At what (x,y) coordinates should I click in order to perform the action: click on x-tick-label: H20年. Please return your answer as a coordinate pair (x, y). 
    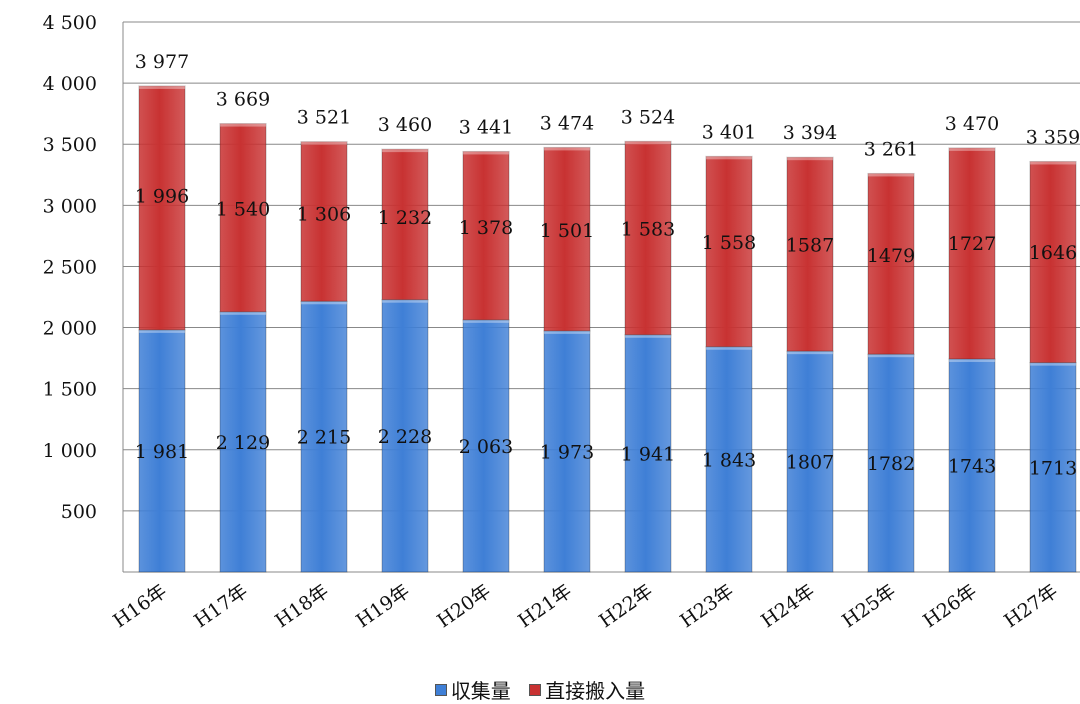
    Looking at the image, I should click on (464, 606).